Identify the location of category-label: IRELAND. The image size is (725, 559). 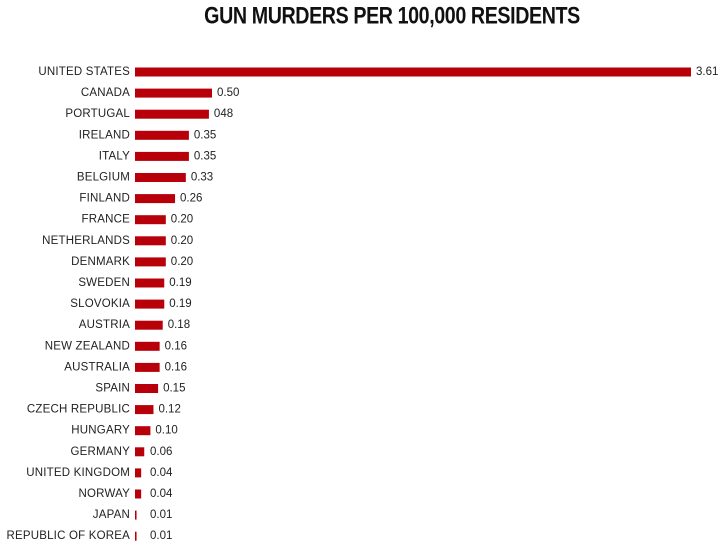
(104, 135).